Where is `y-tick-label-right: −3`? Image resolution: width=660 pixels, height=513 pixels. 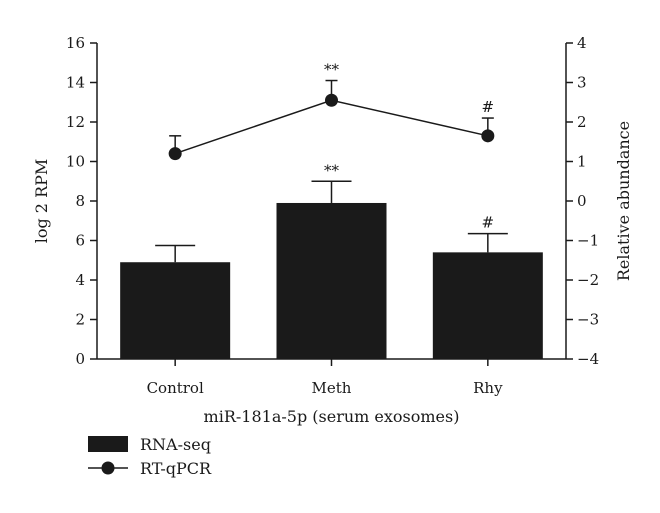 y-tick-label-right: −3 is located at coordinates (588, 320).